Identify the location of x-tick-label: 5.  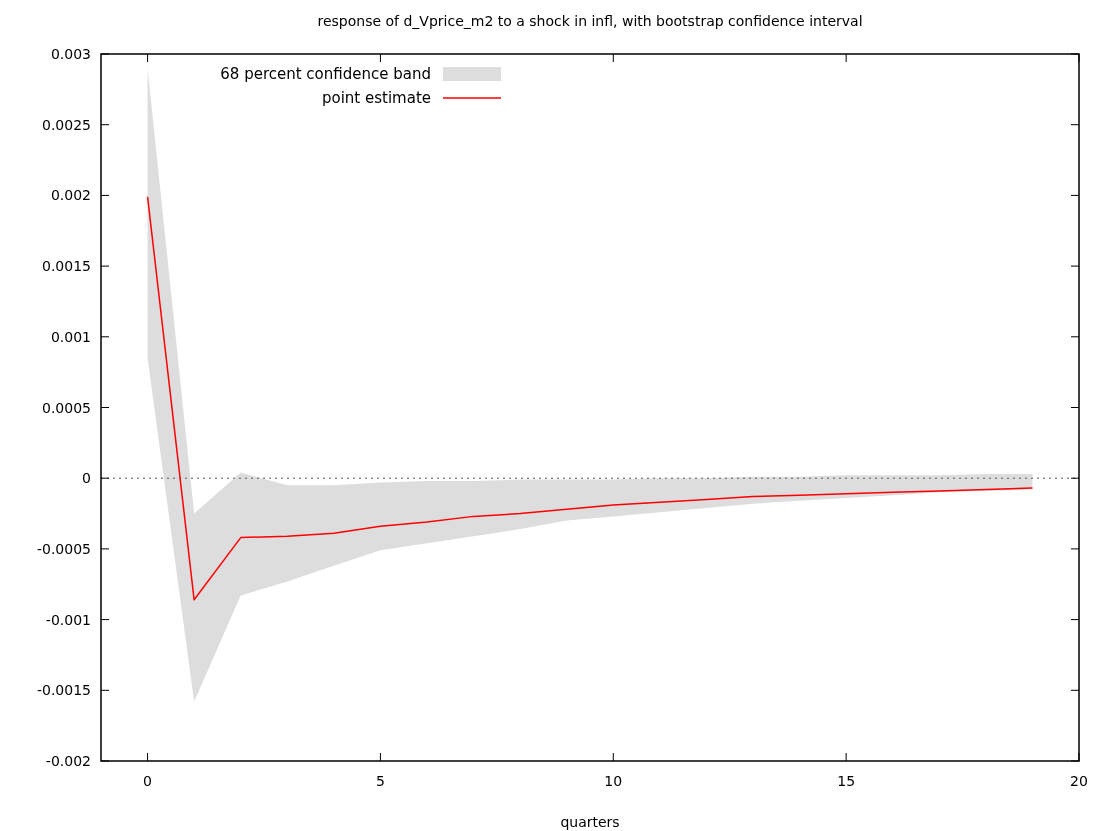
(380, 781).